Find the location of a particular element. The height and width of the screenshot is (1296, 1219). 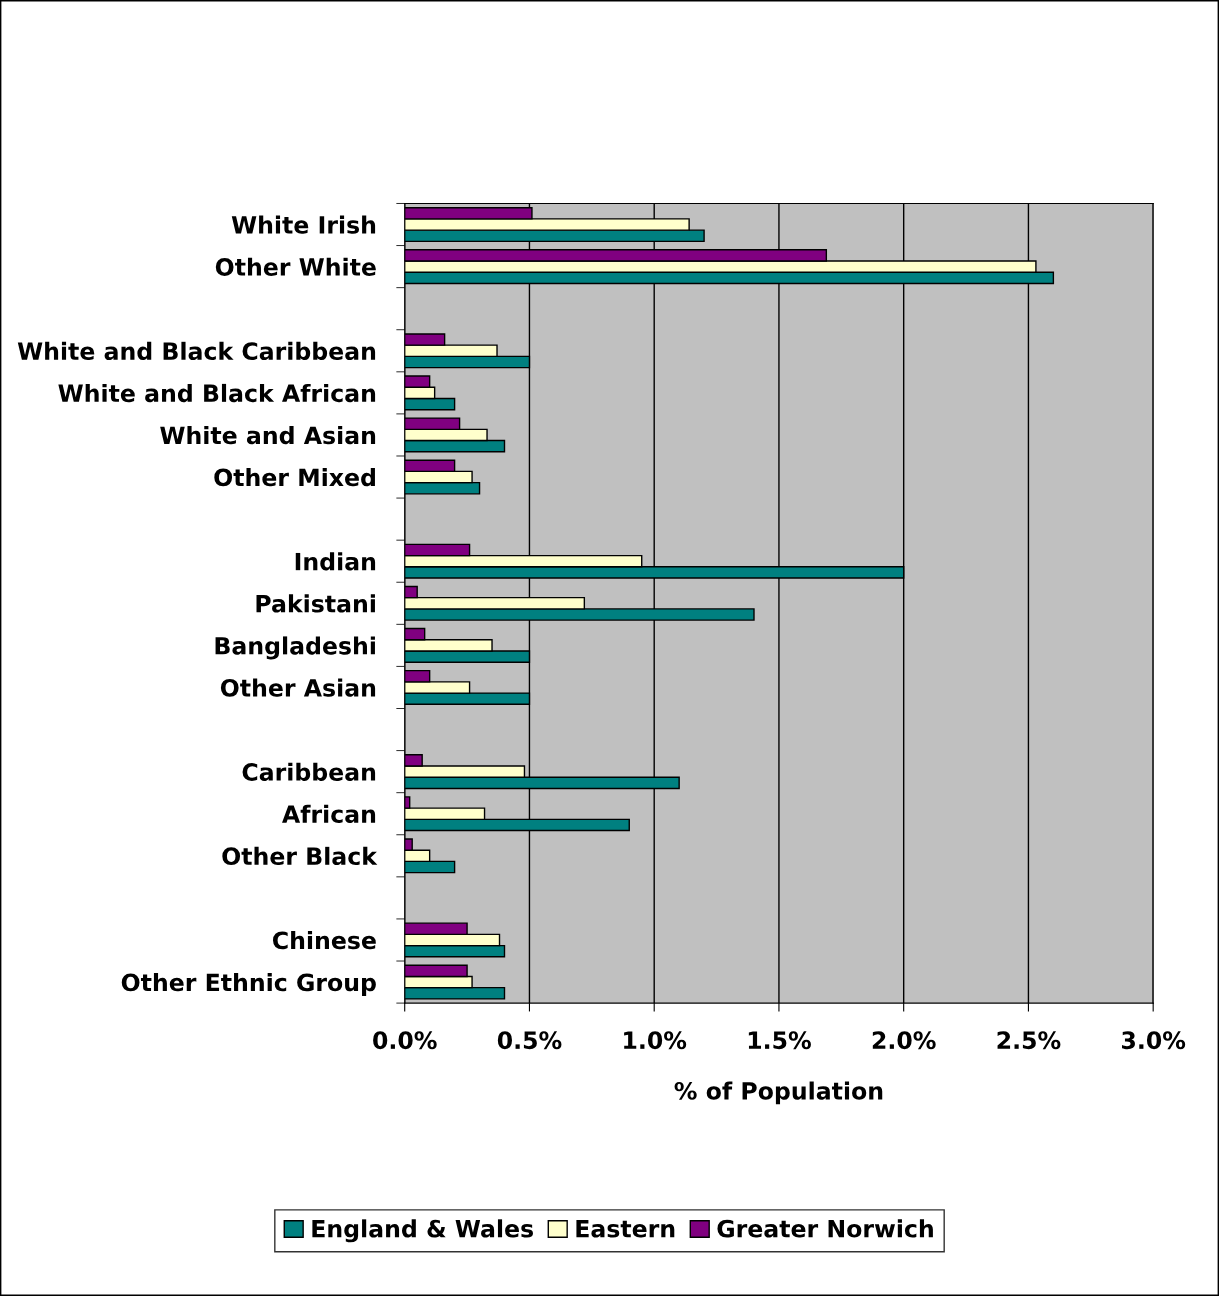

x-tick-label: 3.0% is located at coordinates (1154, 1040).